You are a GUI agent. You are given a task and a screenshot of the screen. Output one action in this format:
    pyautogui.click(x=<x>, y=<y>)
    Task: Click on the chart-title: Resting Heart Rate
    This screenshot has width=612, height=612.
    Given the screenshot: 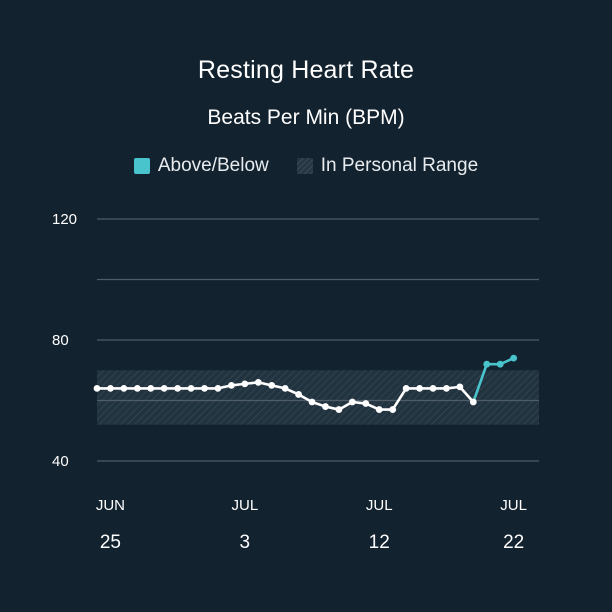 What is the action you would take?
    pyautogui.click(x=306, y=70)
    